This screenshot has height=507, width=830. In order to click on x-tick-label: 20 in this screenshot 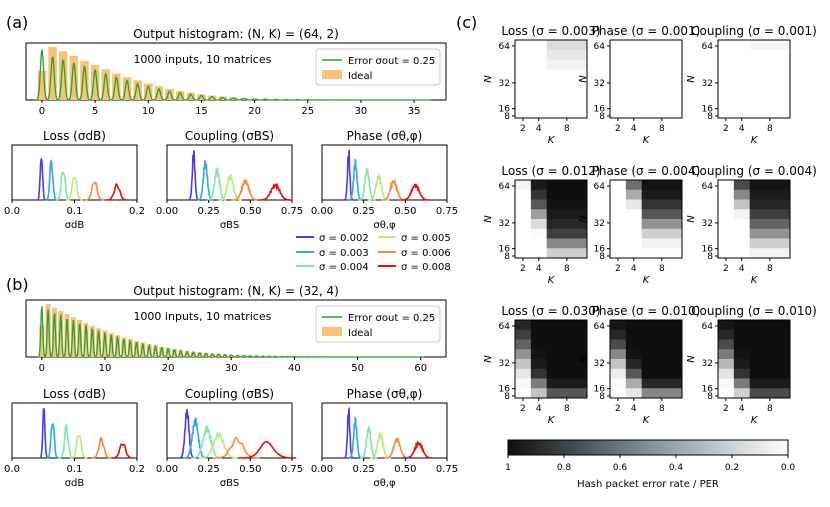, I will do `click(254, 111)`.